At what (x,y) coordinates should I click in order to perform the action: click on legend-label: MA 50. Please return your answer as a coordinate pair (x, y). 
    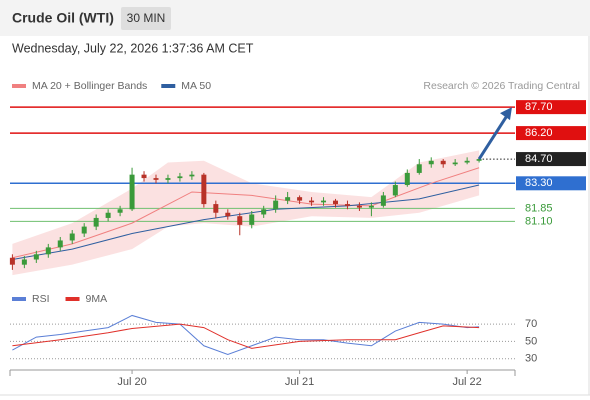
    Looking at the image, I should click on (196, 86).